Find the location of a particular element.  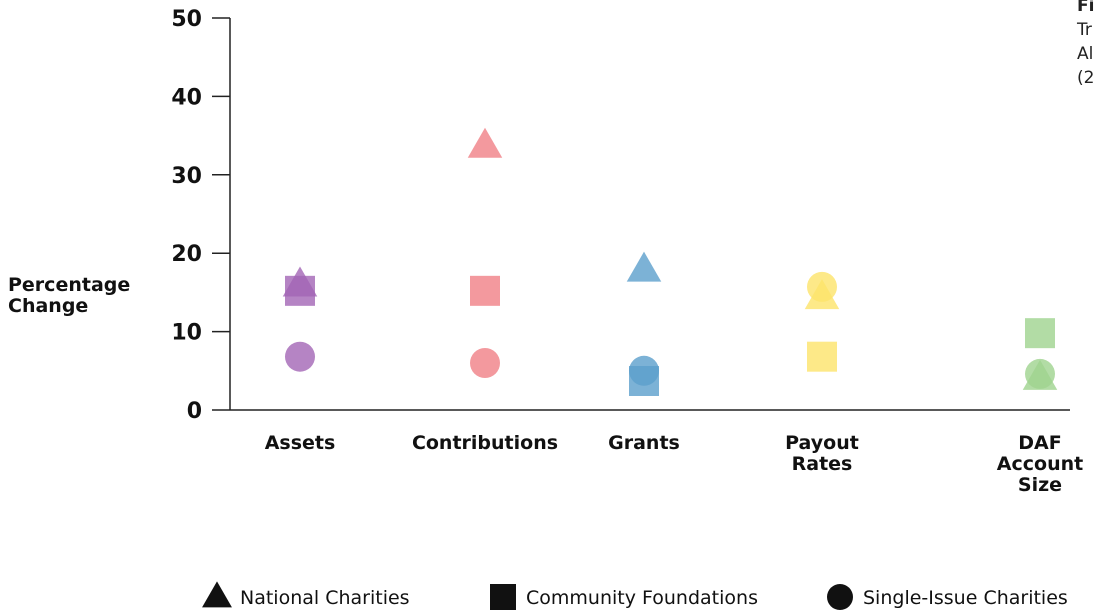

y-tick-label: 20 is located at coordinates (186, 254).